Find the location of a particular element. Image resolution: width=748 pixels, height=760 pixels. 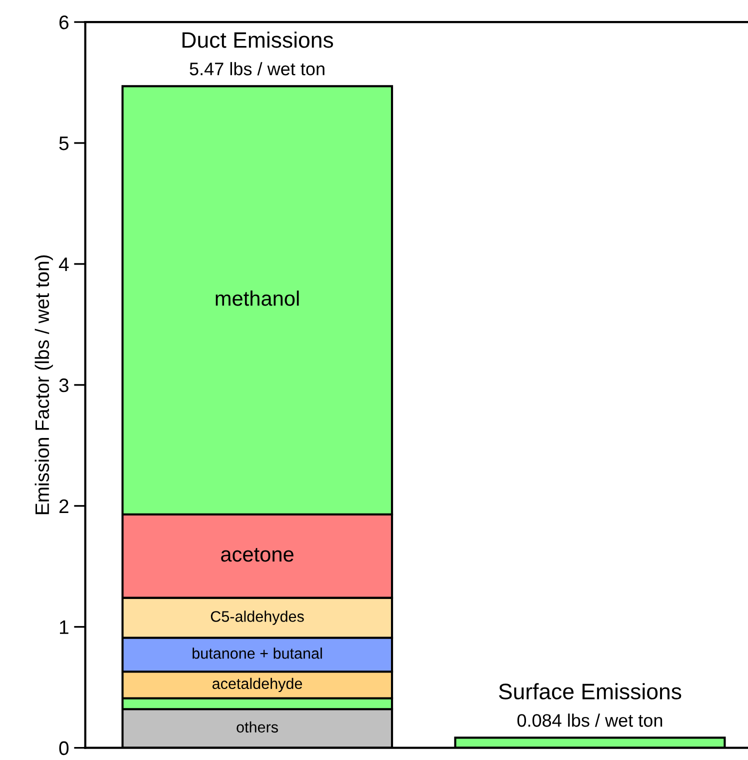

y-tick-label: 4 is located at coordinates (63, 265).